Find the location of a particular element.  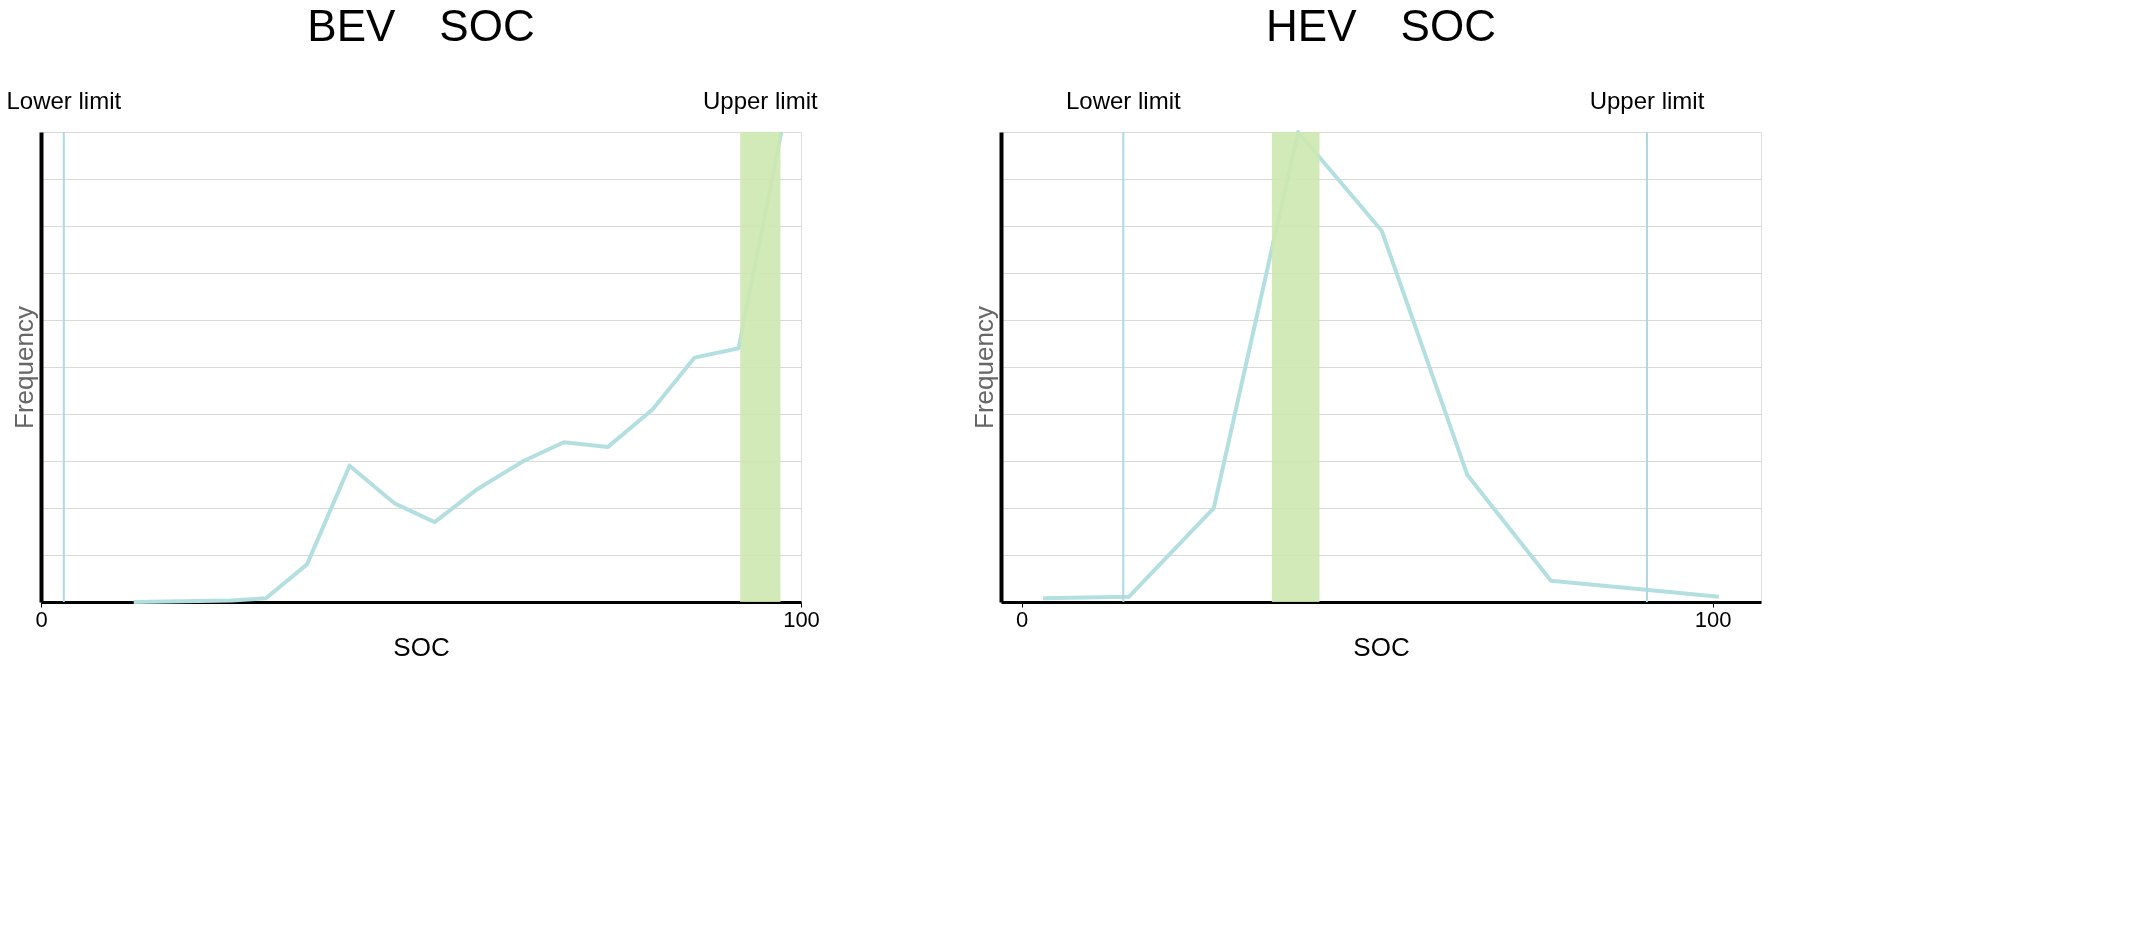

band-label: Upper limit is located at coordinates (760, 100).